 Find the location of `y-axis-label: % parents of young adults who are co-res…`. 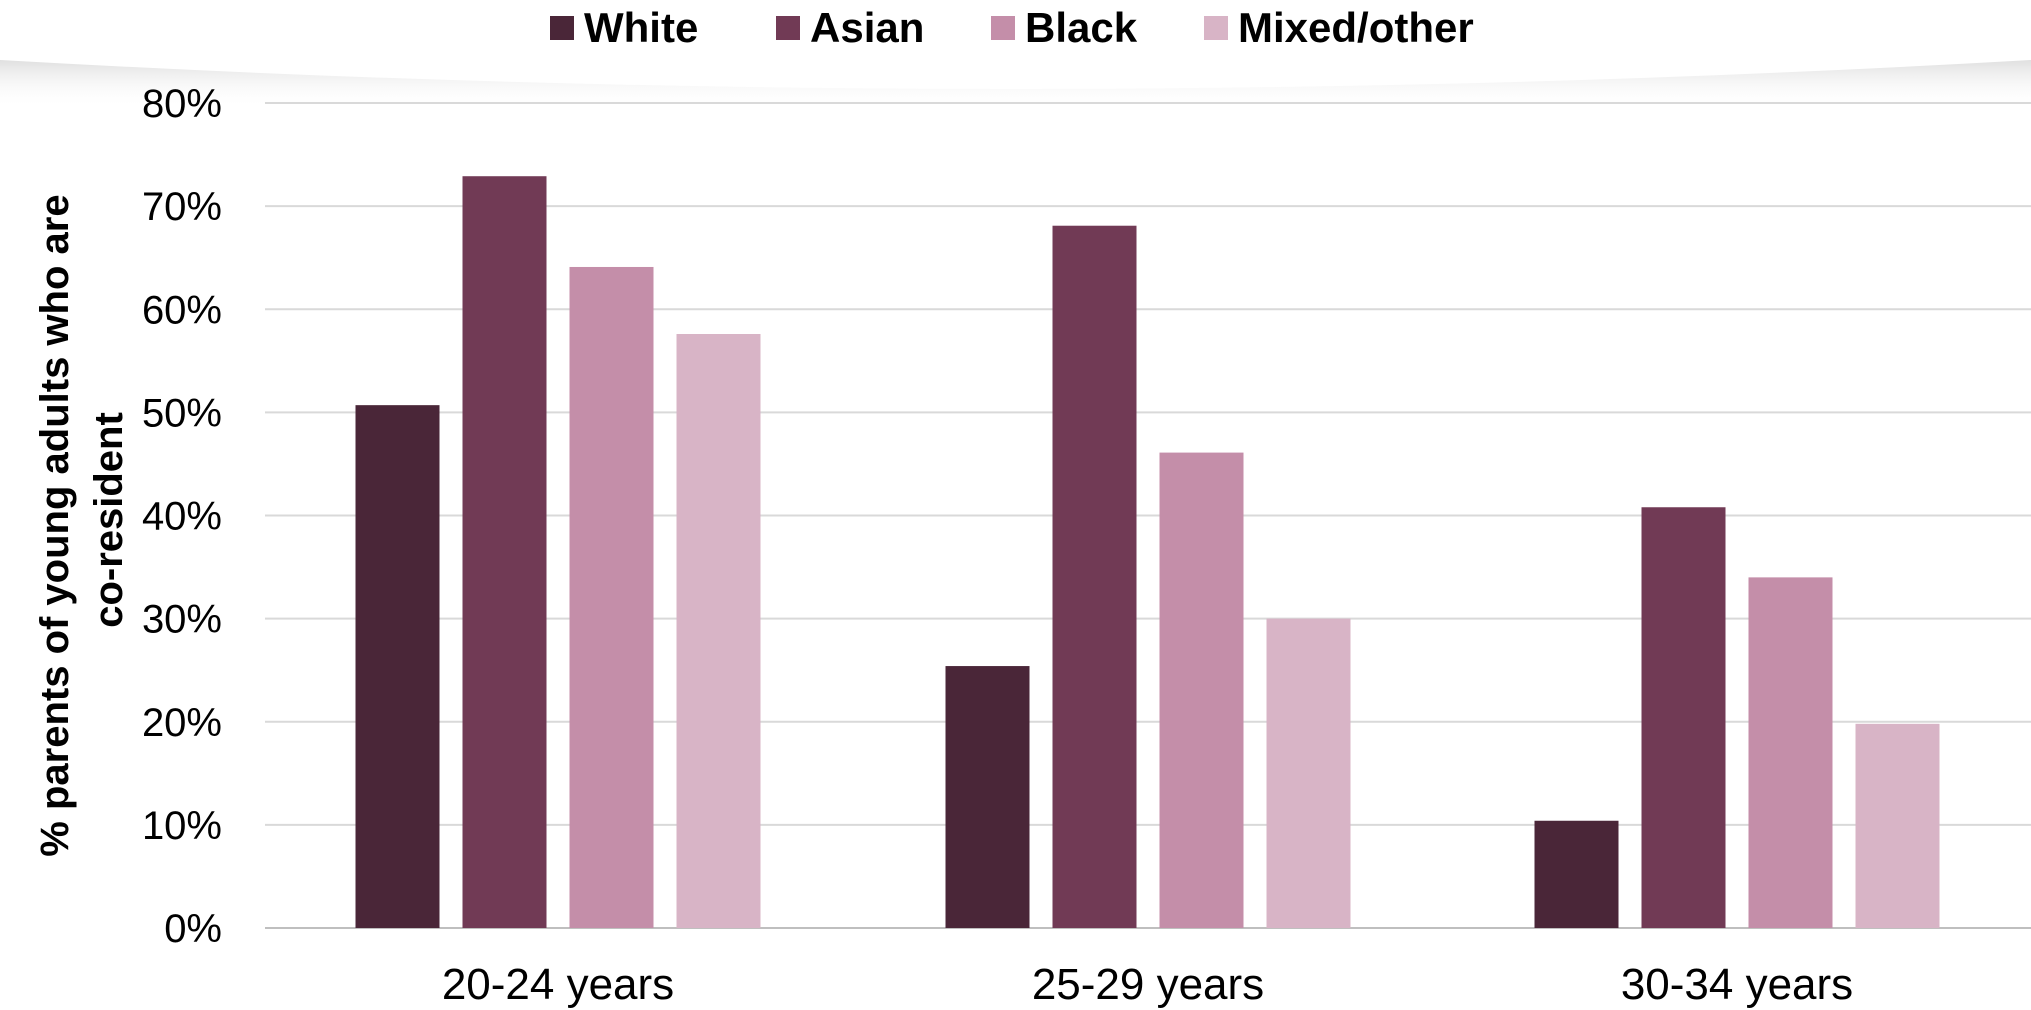

y-axis-label: % parents of young adults who are co-res… is located at coordinates (82, 519).